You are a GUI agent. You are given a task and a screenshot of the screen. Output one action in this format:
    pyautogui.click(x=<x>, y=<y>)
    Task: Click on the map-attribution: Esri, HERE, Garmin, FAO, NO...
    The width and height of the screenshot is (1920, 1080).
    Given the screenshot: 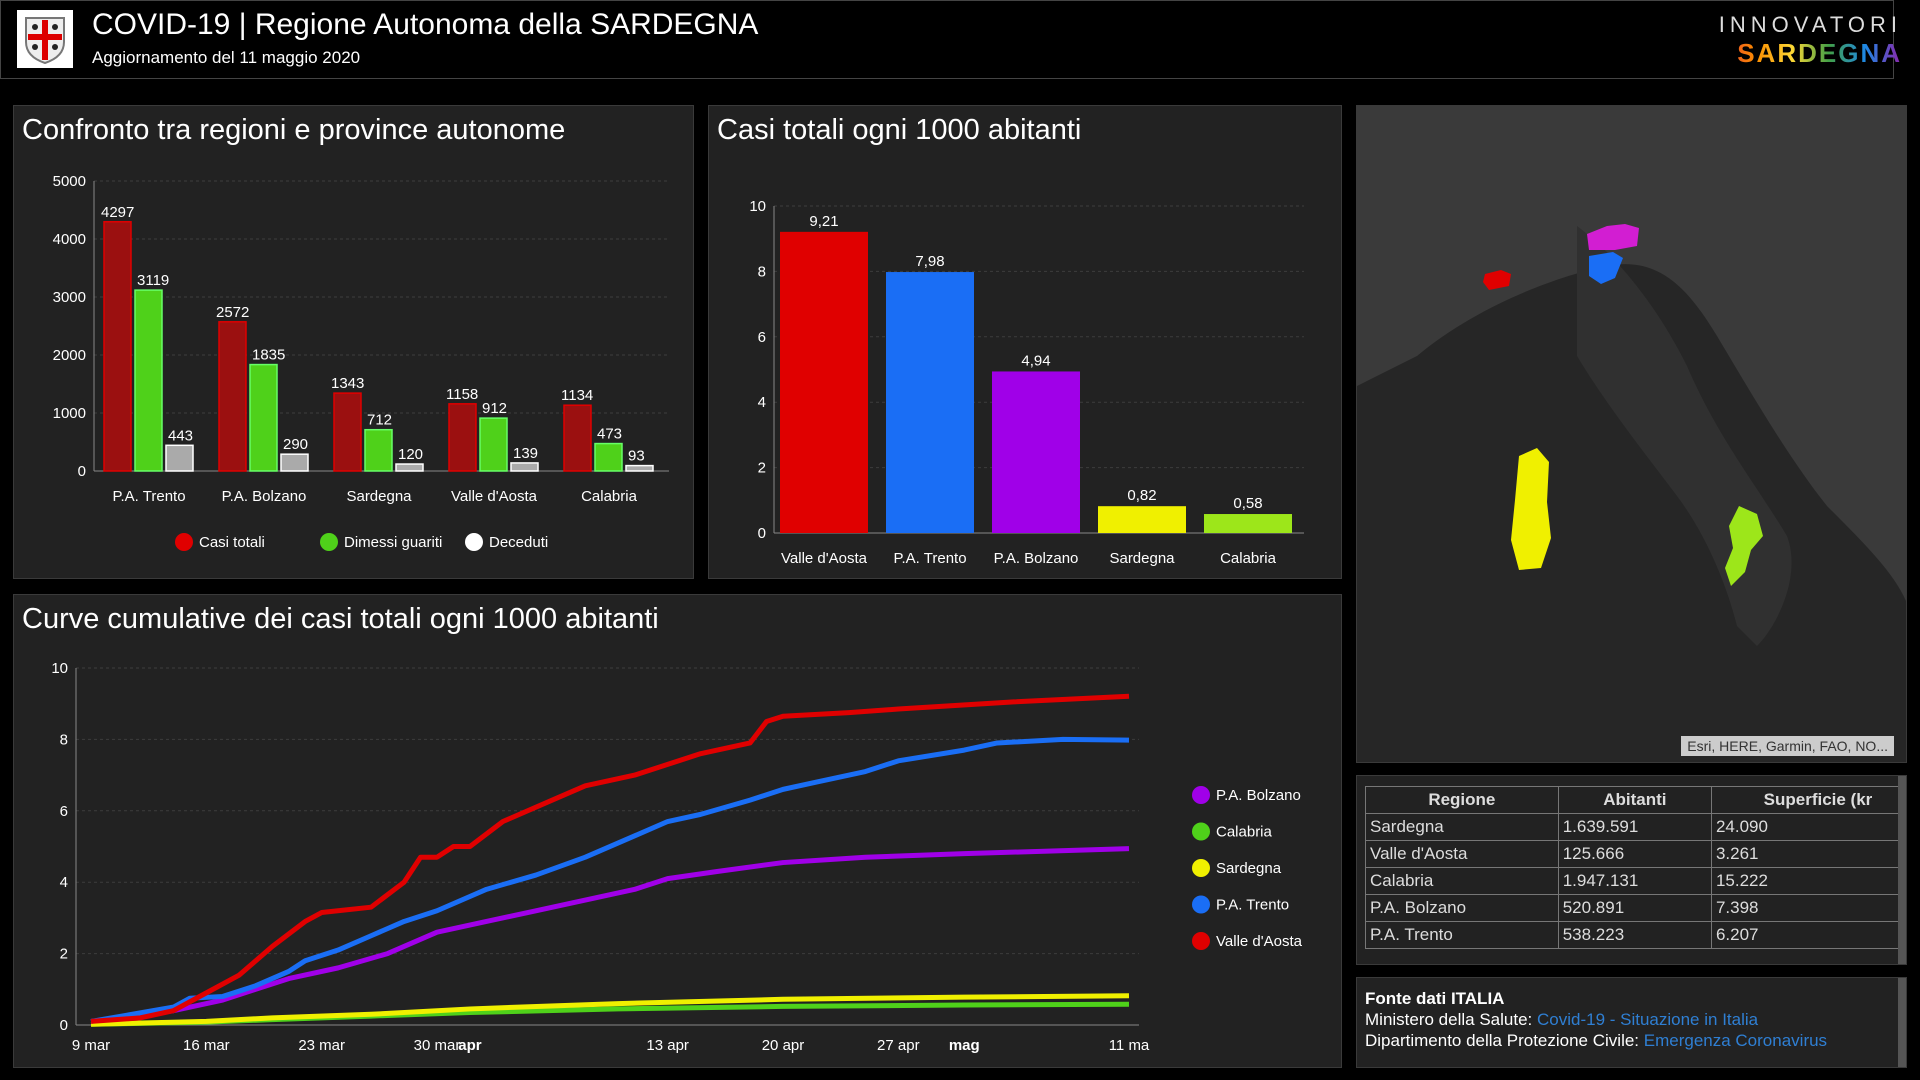 What is the action you would take?
    pyautogui.click(x=1787, y=746)
    